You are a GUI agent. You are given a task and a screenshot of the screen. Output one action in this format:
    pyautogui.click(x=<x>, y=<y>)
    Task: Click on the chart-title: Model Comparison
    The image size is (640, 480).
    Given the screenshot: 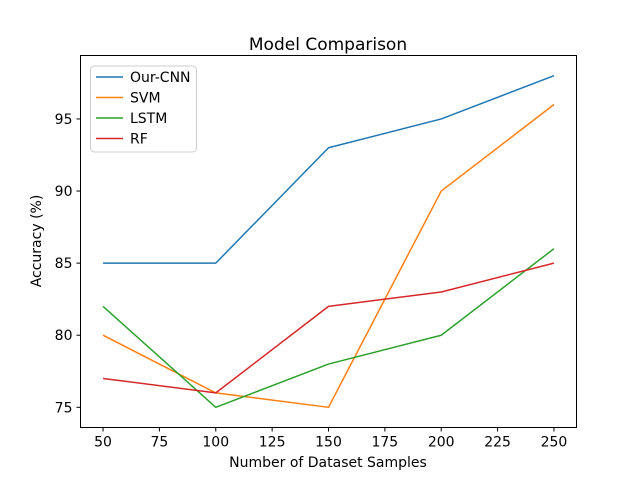 What is the action you would take?
    pyautogui.click(x=328, y=45)
    